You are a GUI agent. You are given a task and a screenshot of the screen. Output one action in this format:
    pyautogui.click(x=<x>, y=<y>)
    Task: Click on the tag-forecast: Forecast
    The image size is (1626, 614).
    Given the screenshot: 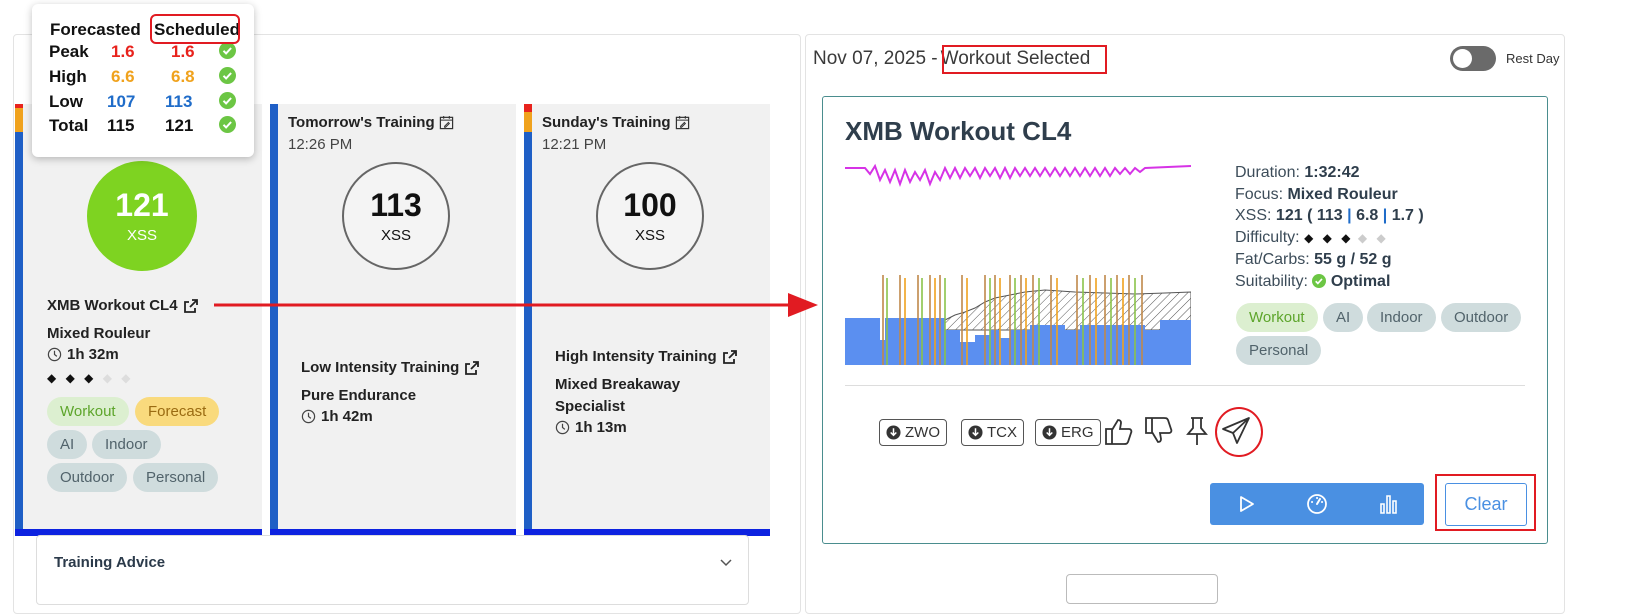 What is the action you would take?
    pyautogui.click(x=177, y=411)
    